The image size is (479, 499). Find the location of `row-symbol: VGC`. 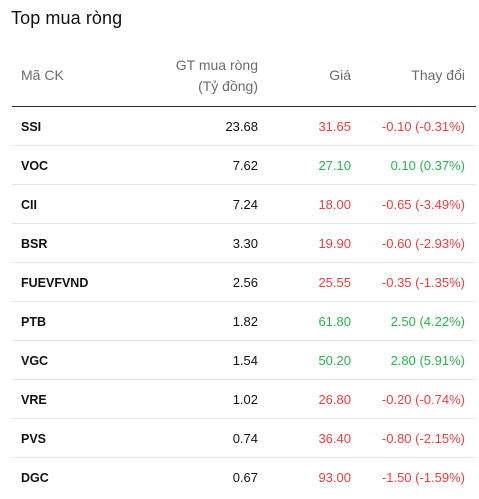

row-symbol: VGC is located at coordinates (35, 361).